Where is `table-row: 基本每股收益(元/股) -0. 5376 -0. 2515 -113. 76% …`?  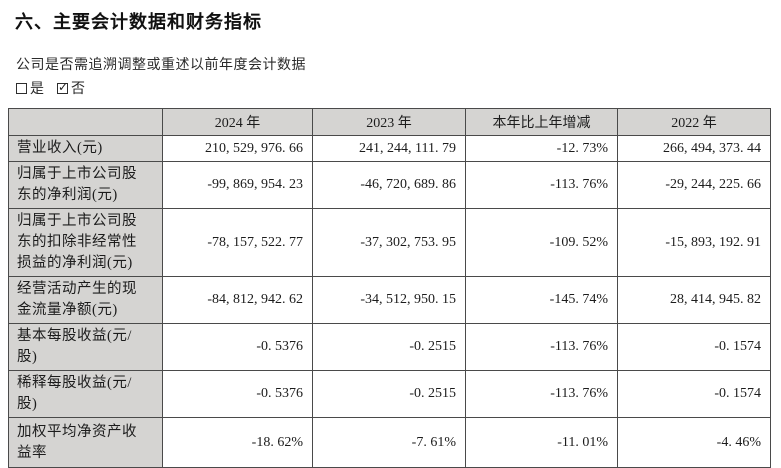
table-row: 基本每股收益(元/股) -0. 5376 -0. 2515 -113. 76% … is located at coordinates (389, 347).